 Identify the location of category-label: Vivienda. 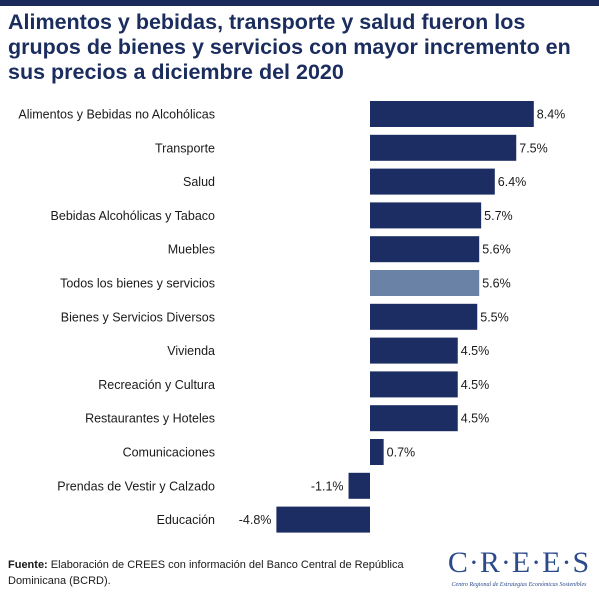
(191, 351).